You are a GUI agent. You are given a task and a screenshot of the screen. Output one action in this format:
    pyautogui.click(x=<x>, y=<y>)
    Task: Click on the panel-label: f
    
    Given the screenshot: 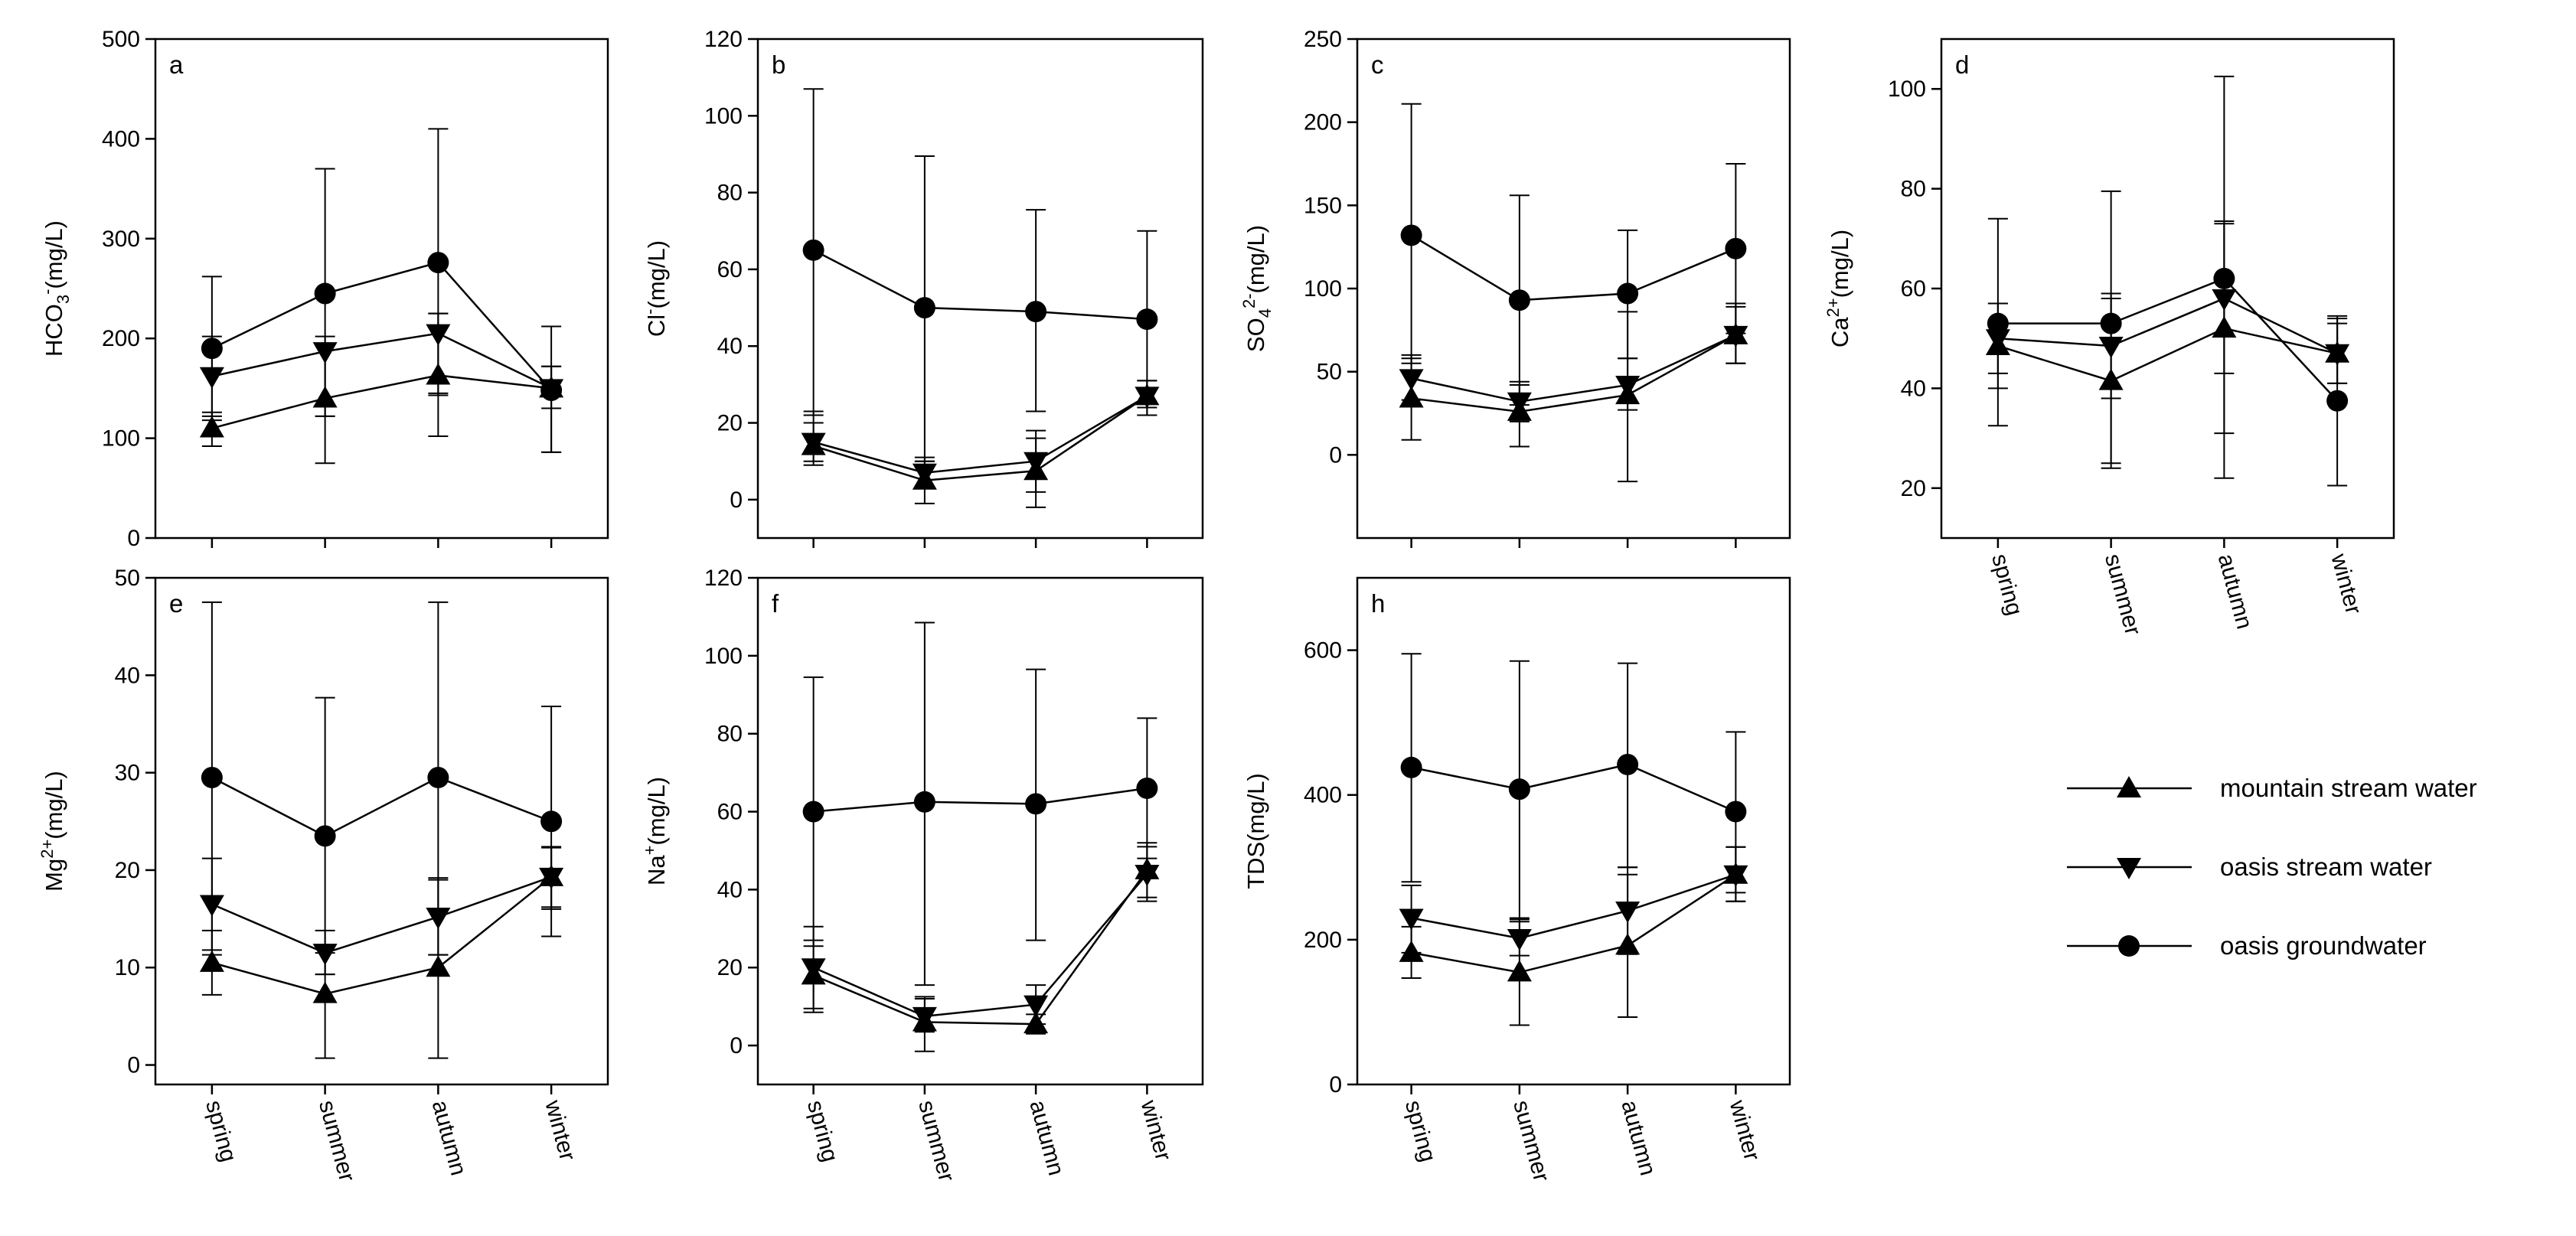 What is the action you would take?
    pyautogui.click(x=775, y=603)
    